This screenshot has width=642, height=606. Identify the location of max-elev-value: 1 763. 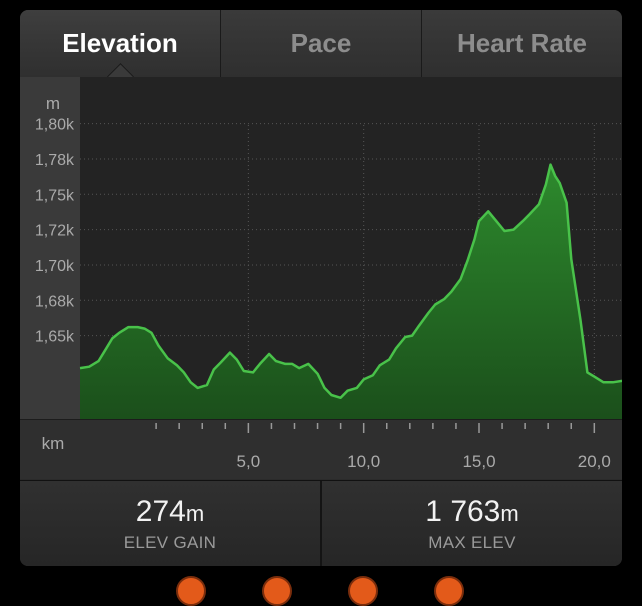
(463, 511).